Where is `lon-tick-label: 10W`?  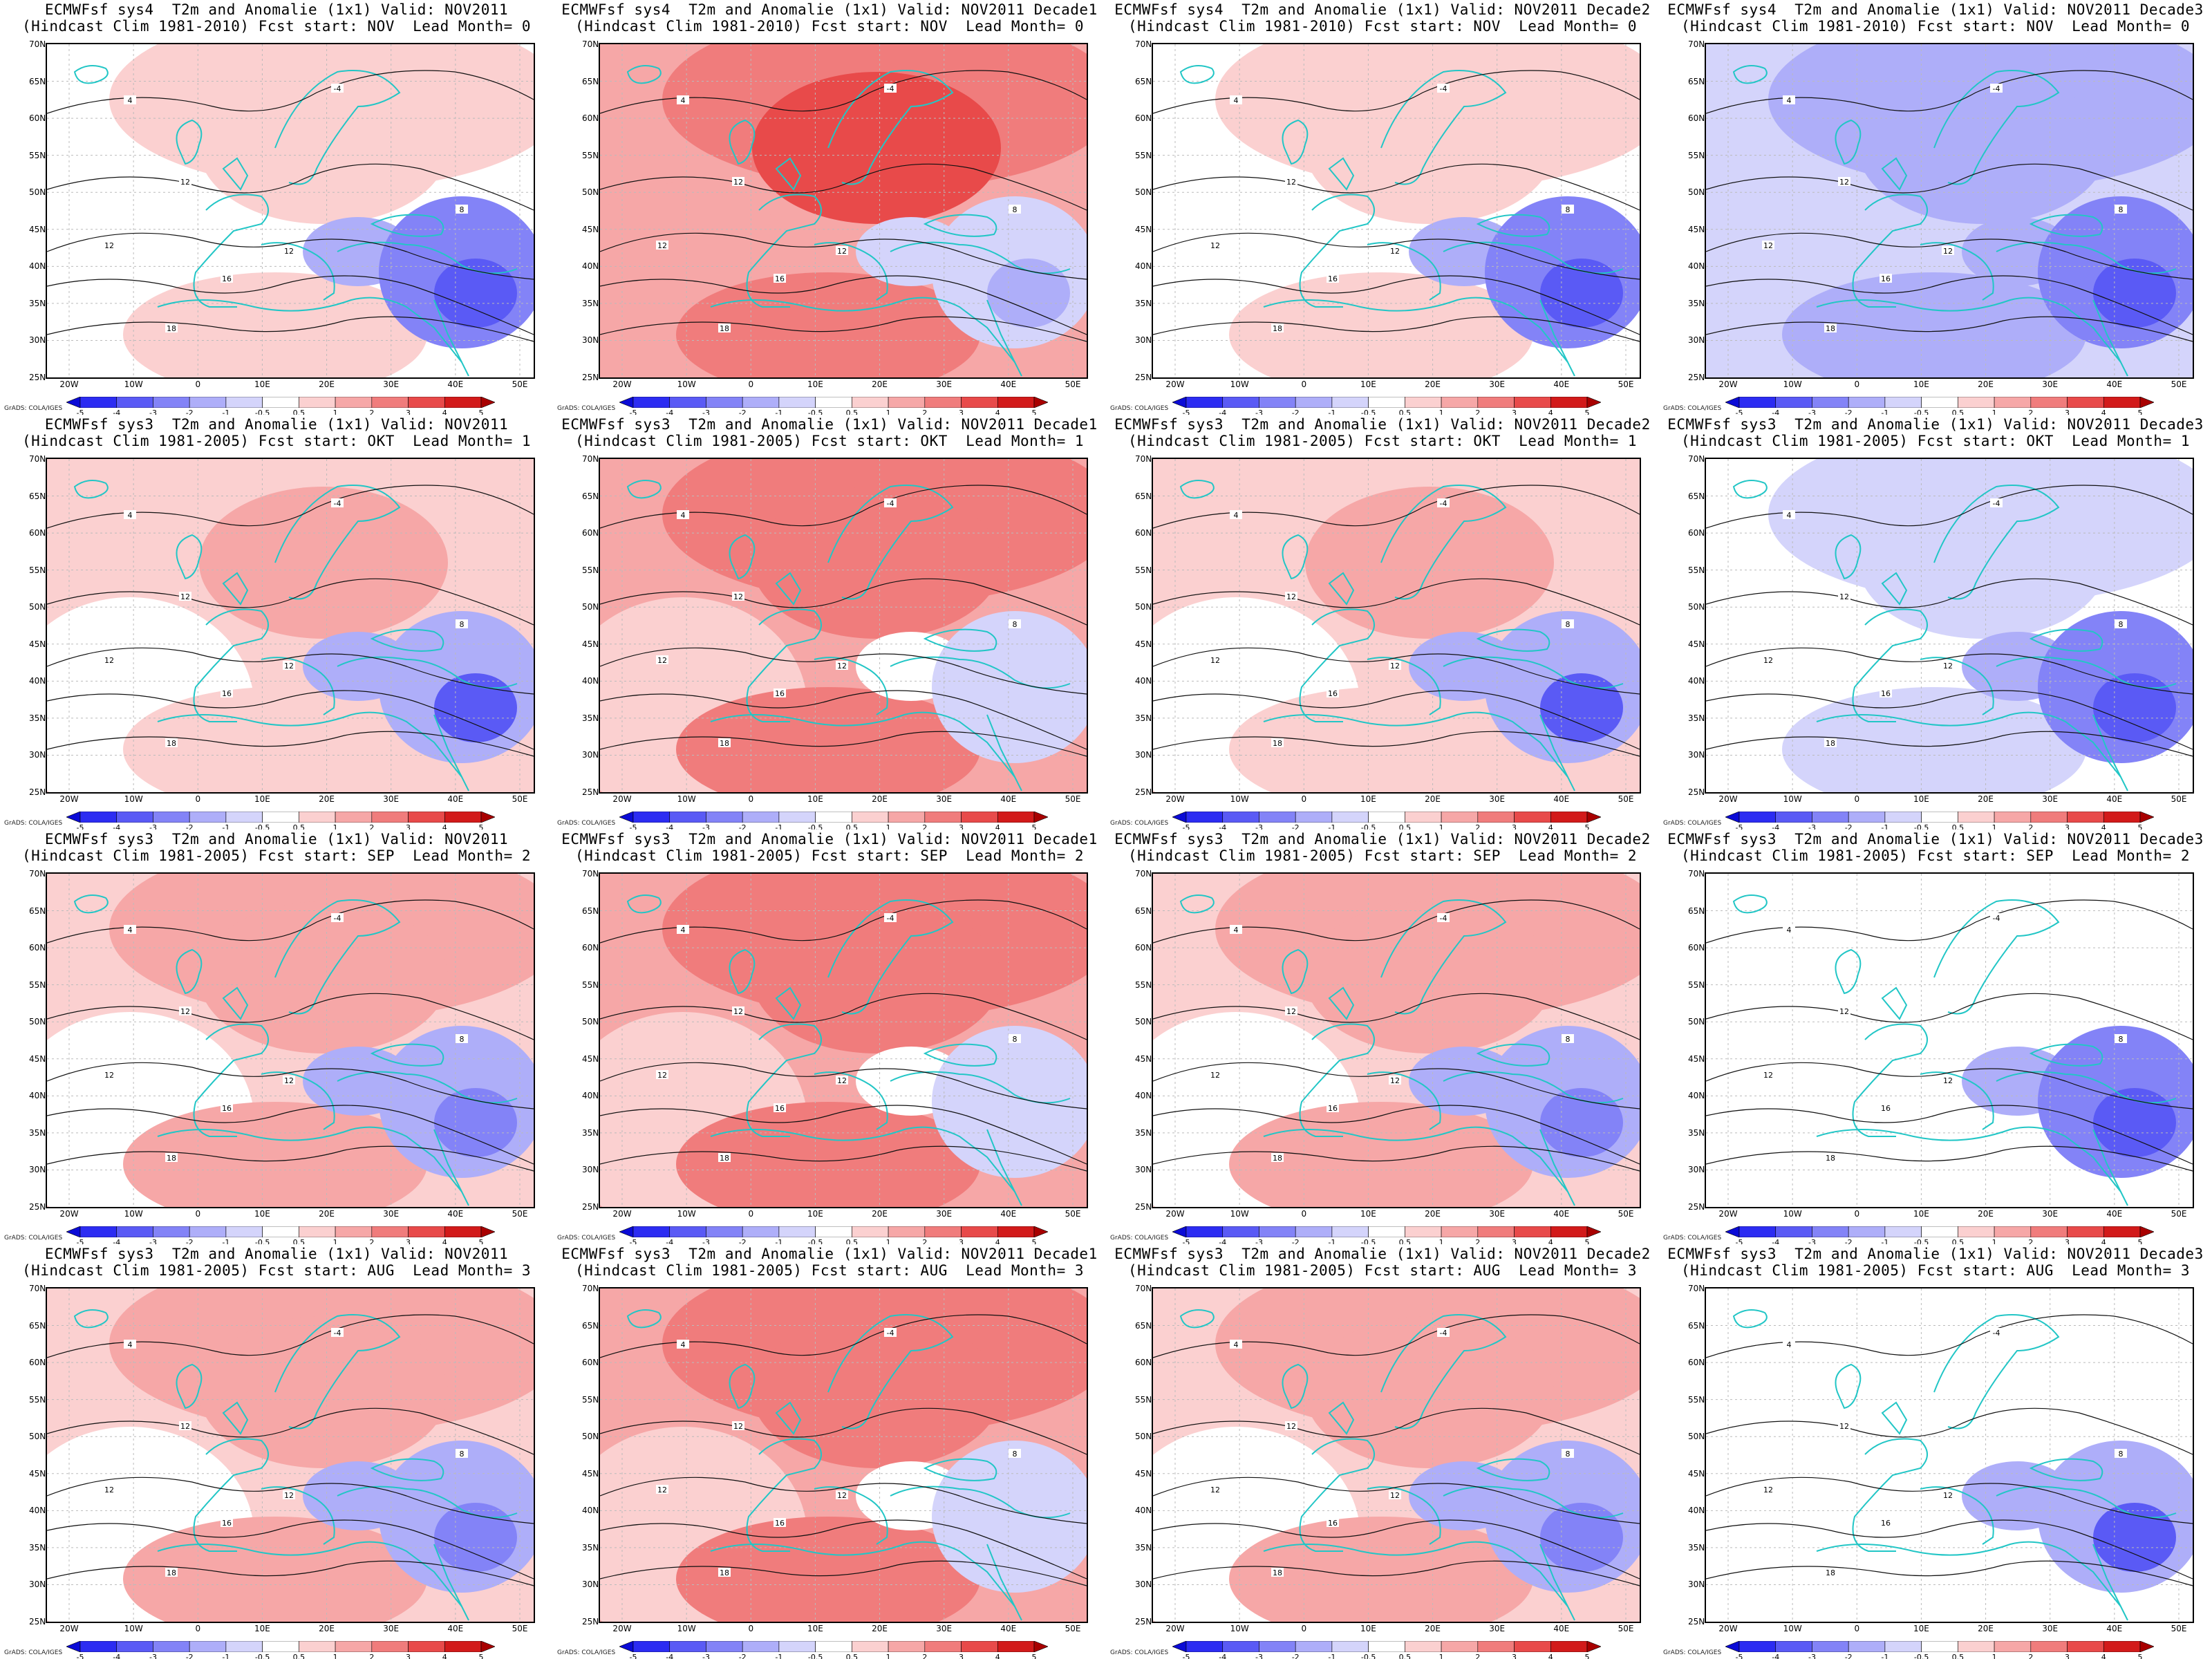
lon-tick-label: 10W is located at coordinates (1239, 384).